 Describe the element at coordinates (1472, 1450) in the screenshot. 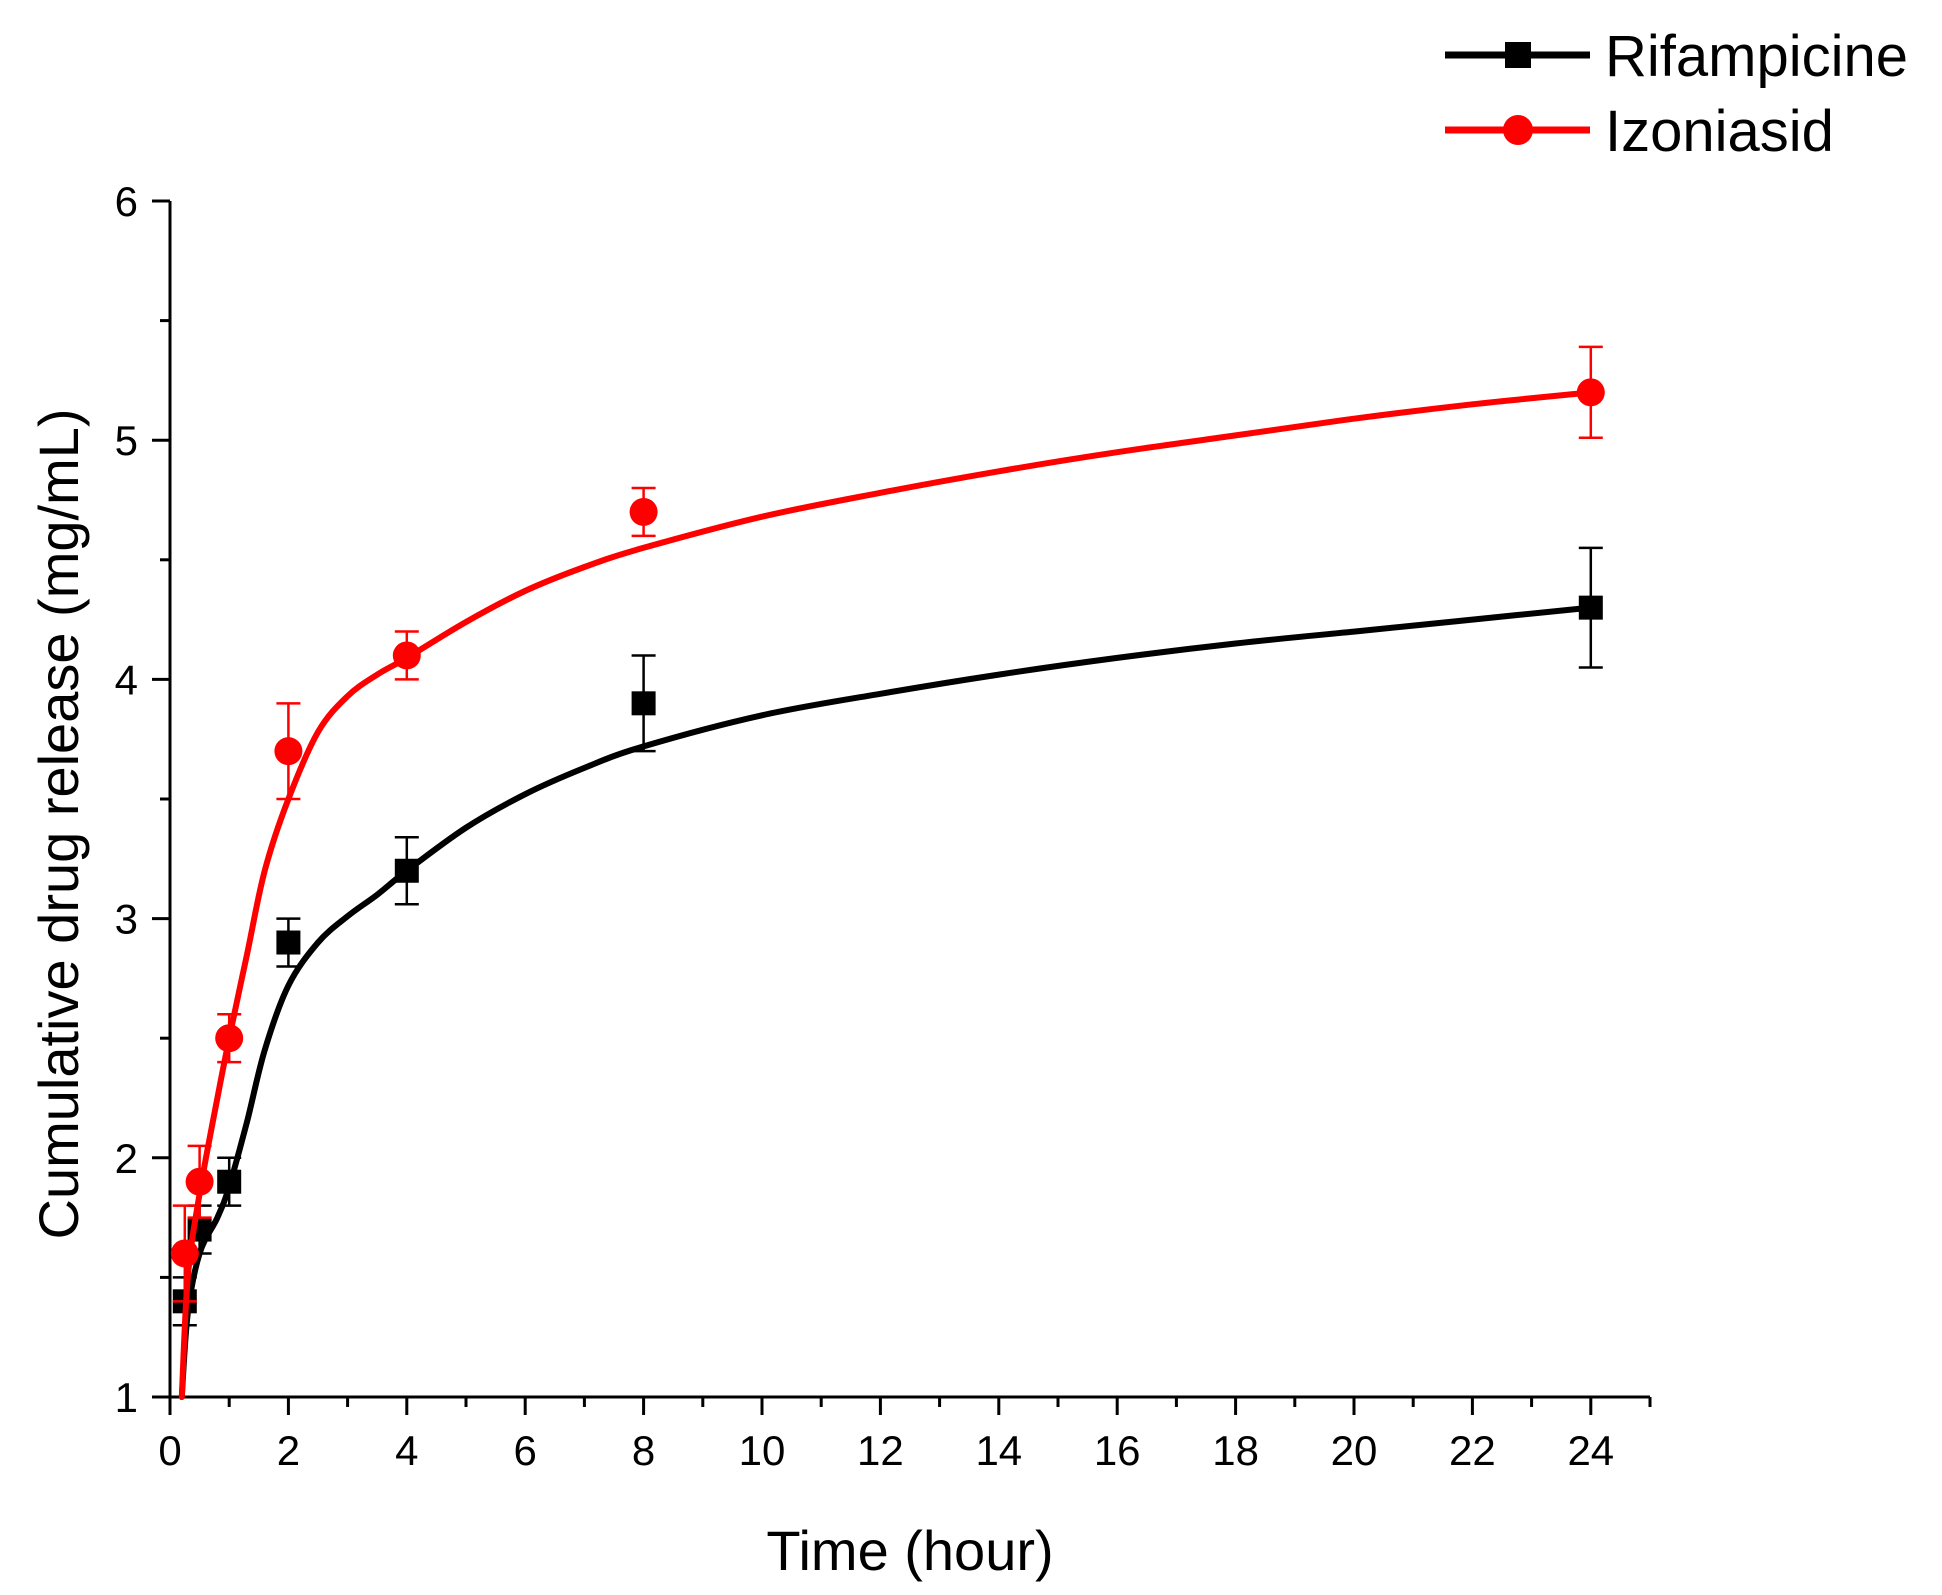

I see `x-tick-label: 22` at that location.